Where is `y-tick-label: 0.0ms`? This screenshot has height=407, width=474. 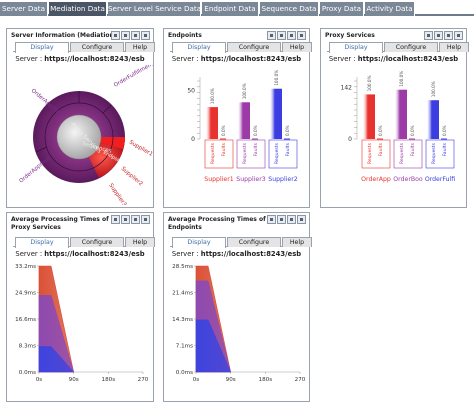
y-tick-label: 0.0ms is located at coordinates (27, 373).